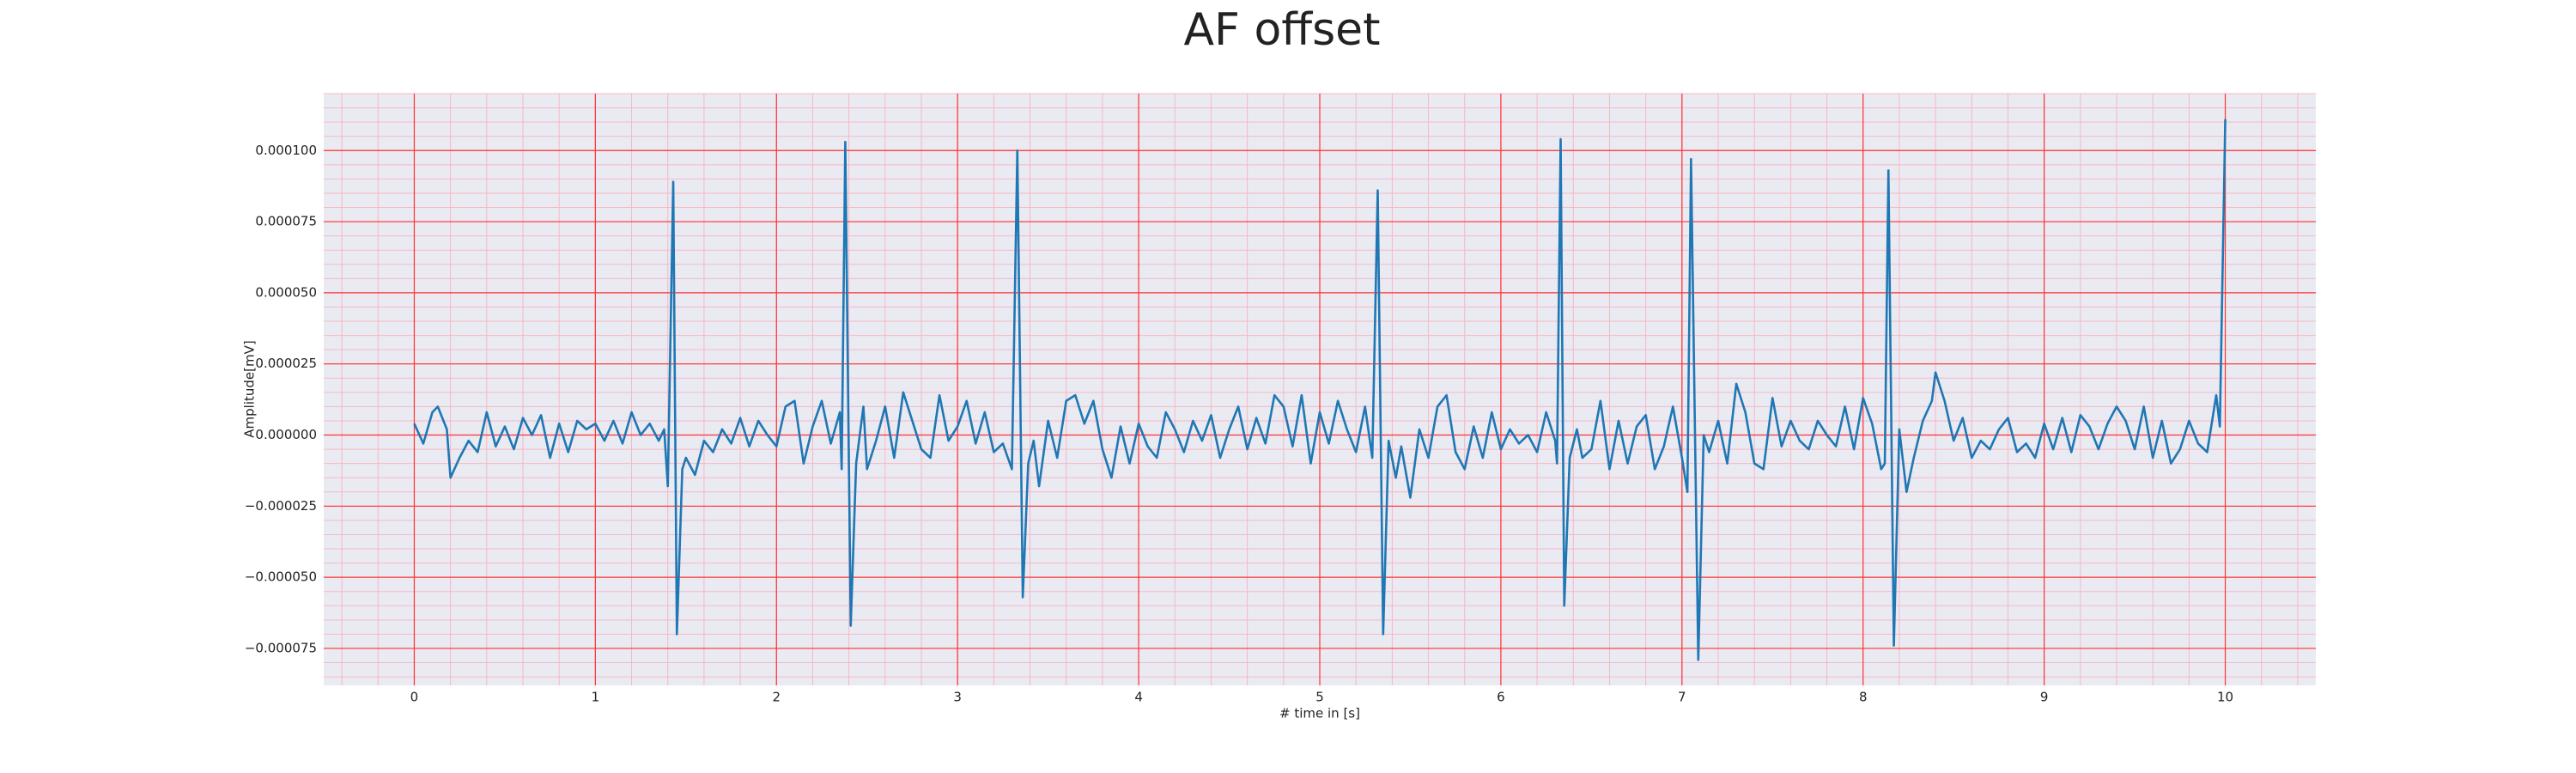 Image resolution: width=2576 pixels, height=773 pixels. I want to click on y-tick-label: 0.000000, so click(286, 434).